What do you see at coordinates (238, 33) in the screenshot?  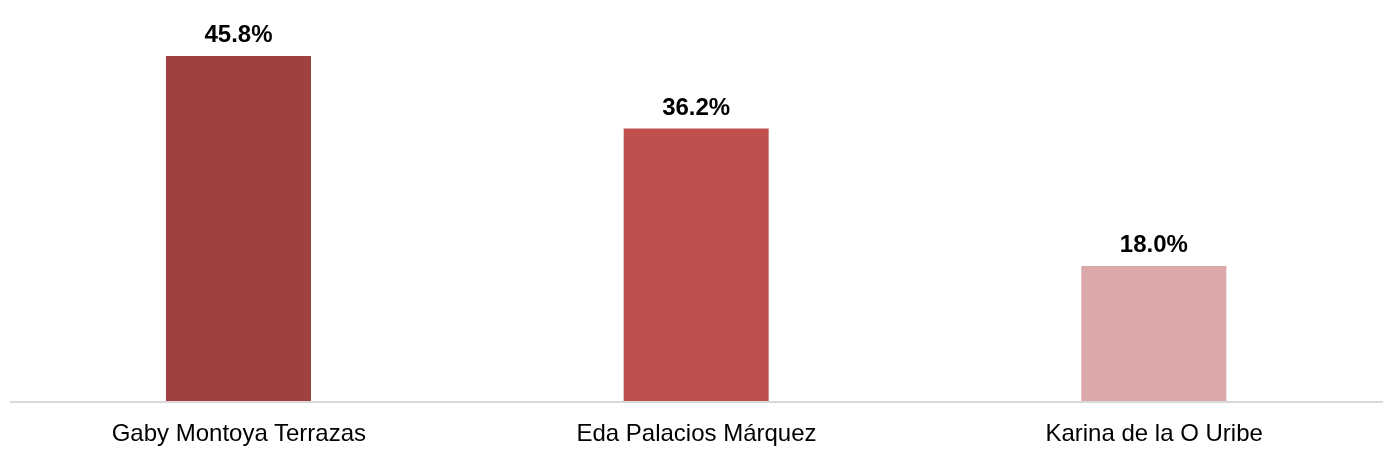 I see `data-label: 45.8%` at bounding box center [238, 33].